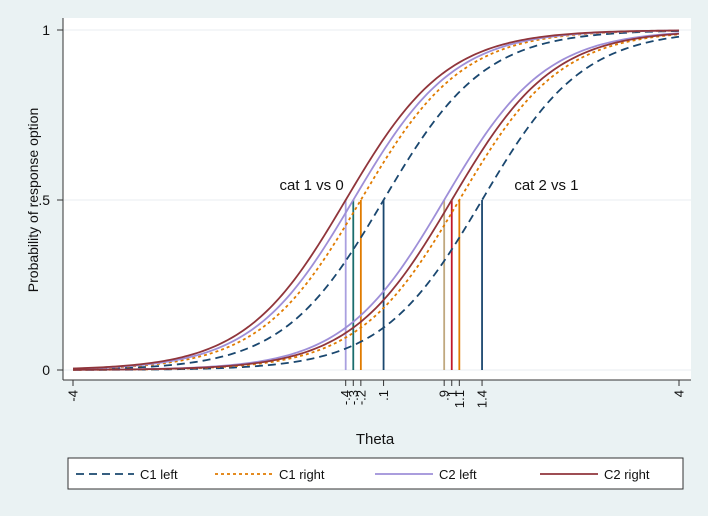  I want to click on annotation: cat 1 vs 0, so click(312, 185).